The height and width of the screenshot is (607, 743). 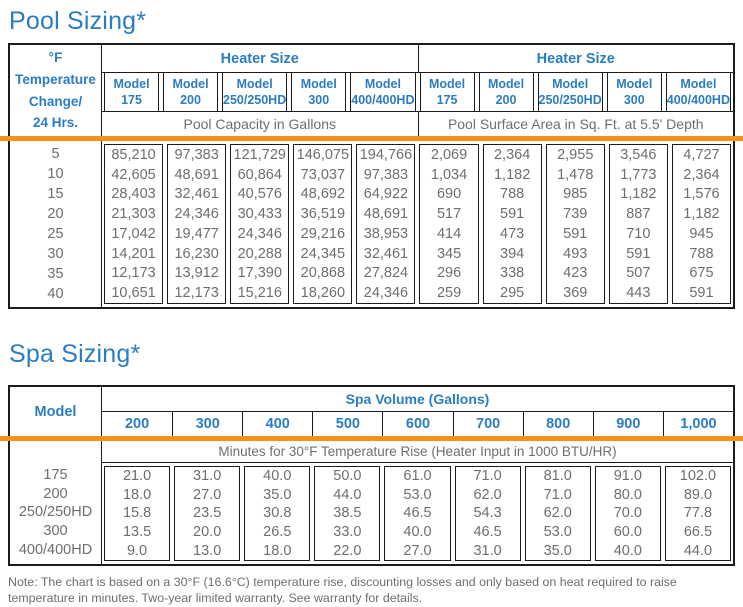 What do you see at coordinates (371, 438) in the screenshot?
I see `spa-orange-band` at bounding box center [371, 438].